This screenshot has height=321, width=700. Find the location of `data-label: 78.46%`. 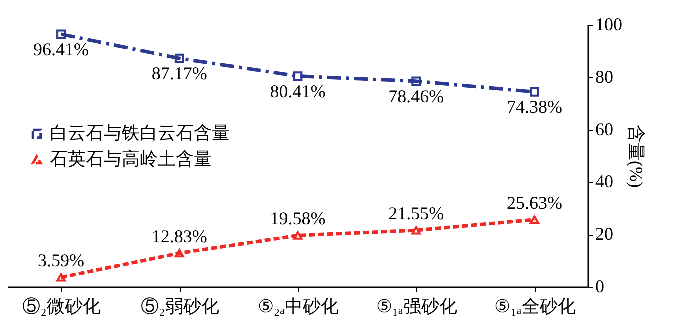

data-label: 78.46% is located at coordinates (416, 96).